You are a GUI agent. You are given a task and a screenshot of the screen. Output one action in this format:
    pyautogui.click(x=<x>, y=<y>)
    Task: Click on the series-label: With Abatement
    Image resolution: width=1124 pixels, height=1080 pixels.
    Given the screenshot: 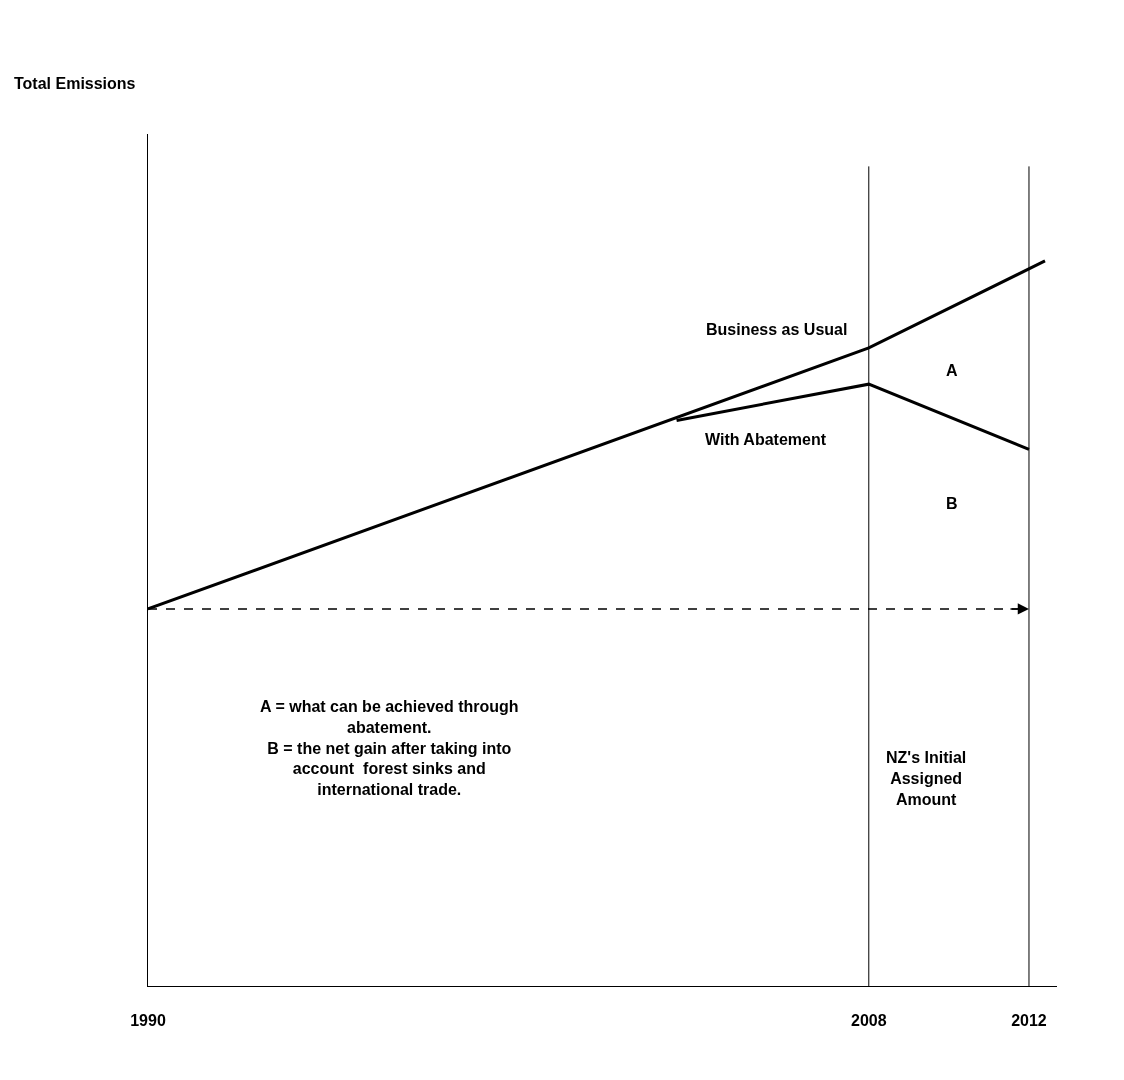 What is the action you would take?
    pyautogui.click(x=766, y=439)
    